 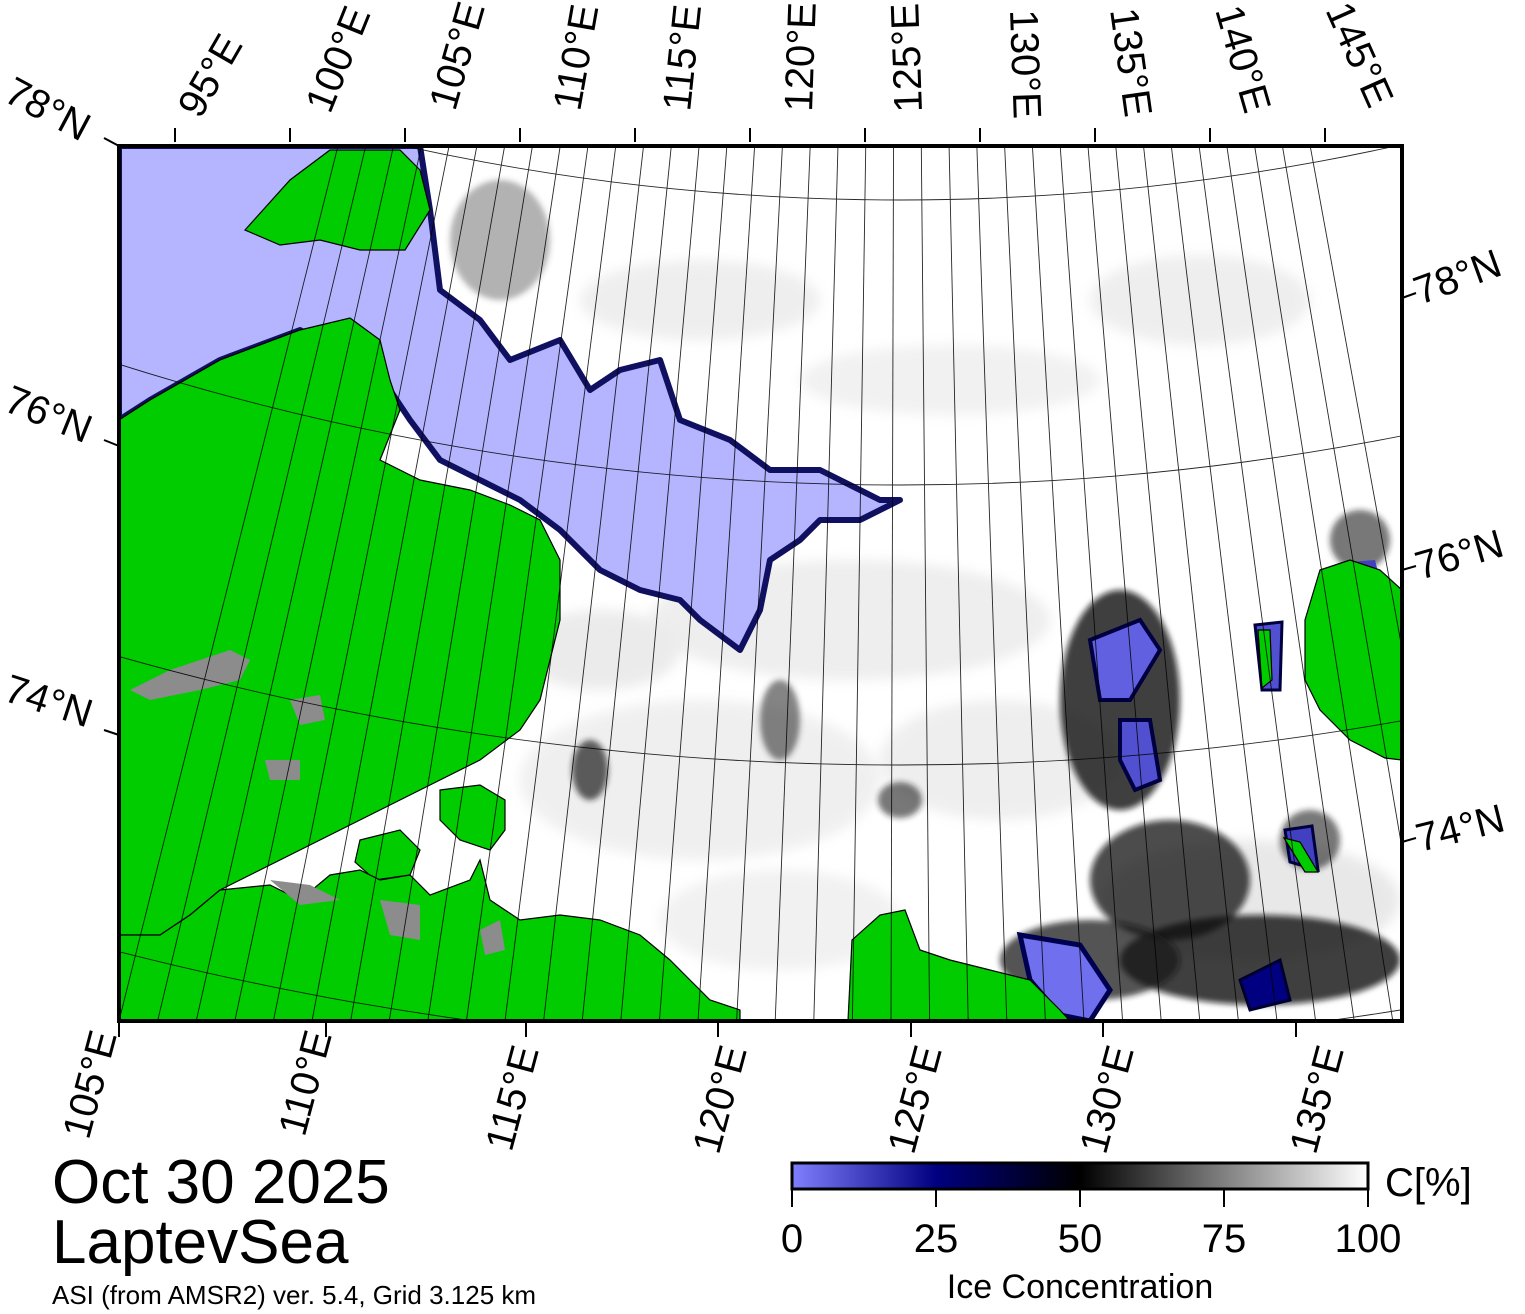 What do you see at coordinates (337, 200) in the screenshot?
I see `land-severnaya-zemlya` at bounding box center [337, 200].